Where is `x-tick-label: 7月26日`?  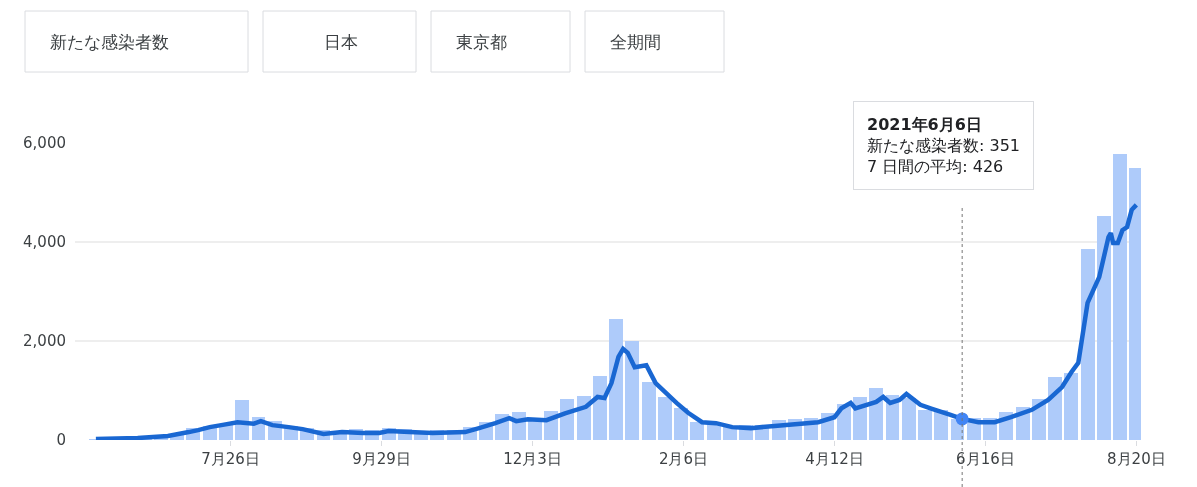
x-tick-label: 7月26日 is located at coordinates (230, 459).